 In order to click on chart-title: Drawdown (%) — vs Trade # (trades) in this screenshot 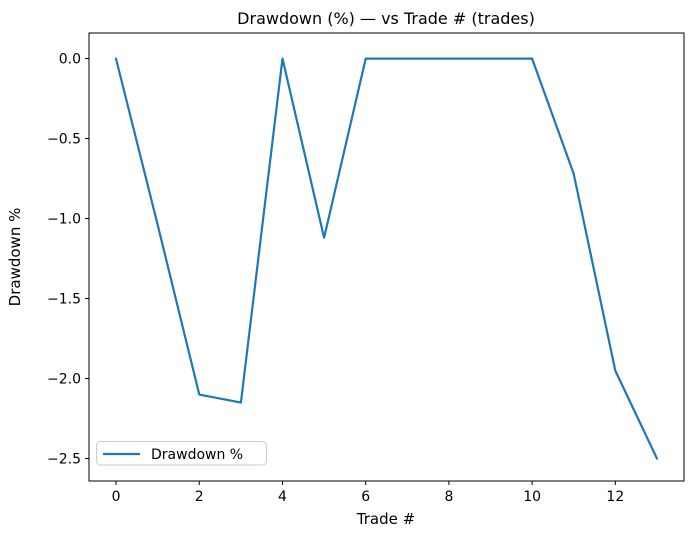, I will do `click(386, 18)`.